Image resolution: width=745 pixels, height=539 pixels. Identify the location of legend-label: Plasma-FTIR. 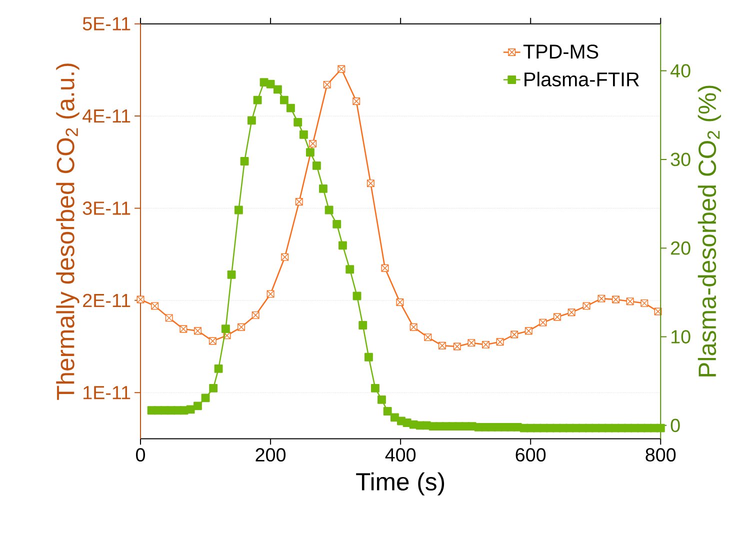
(581, 79).